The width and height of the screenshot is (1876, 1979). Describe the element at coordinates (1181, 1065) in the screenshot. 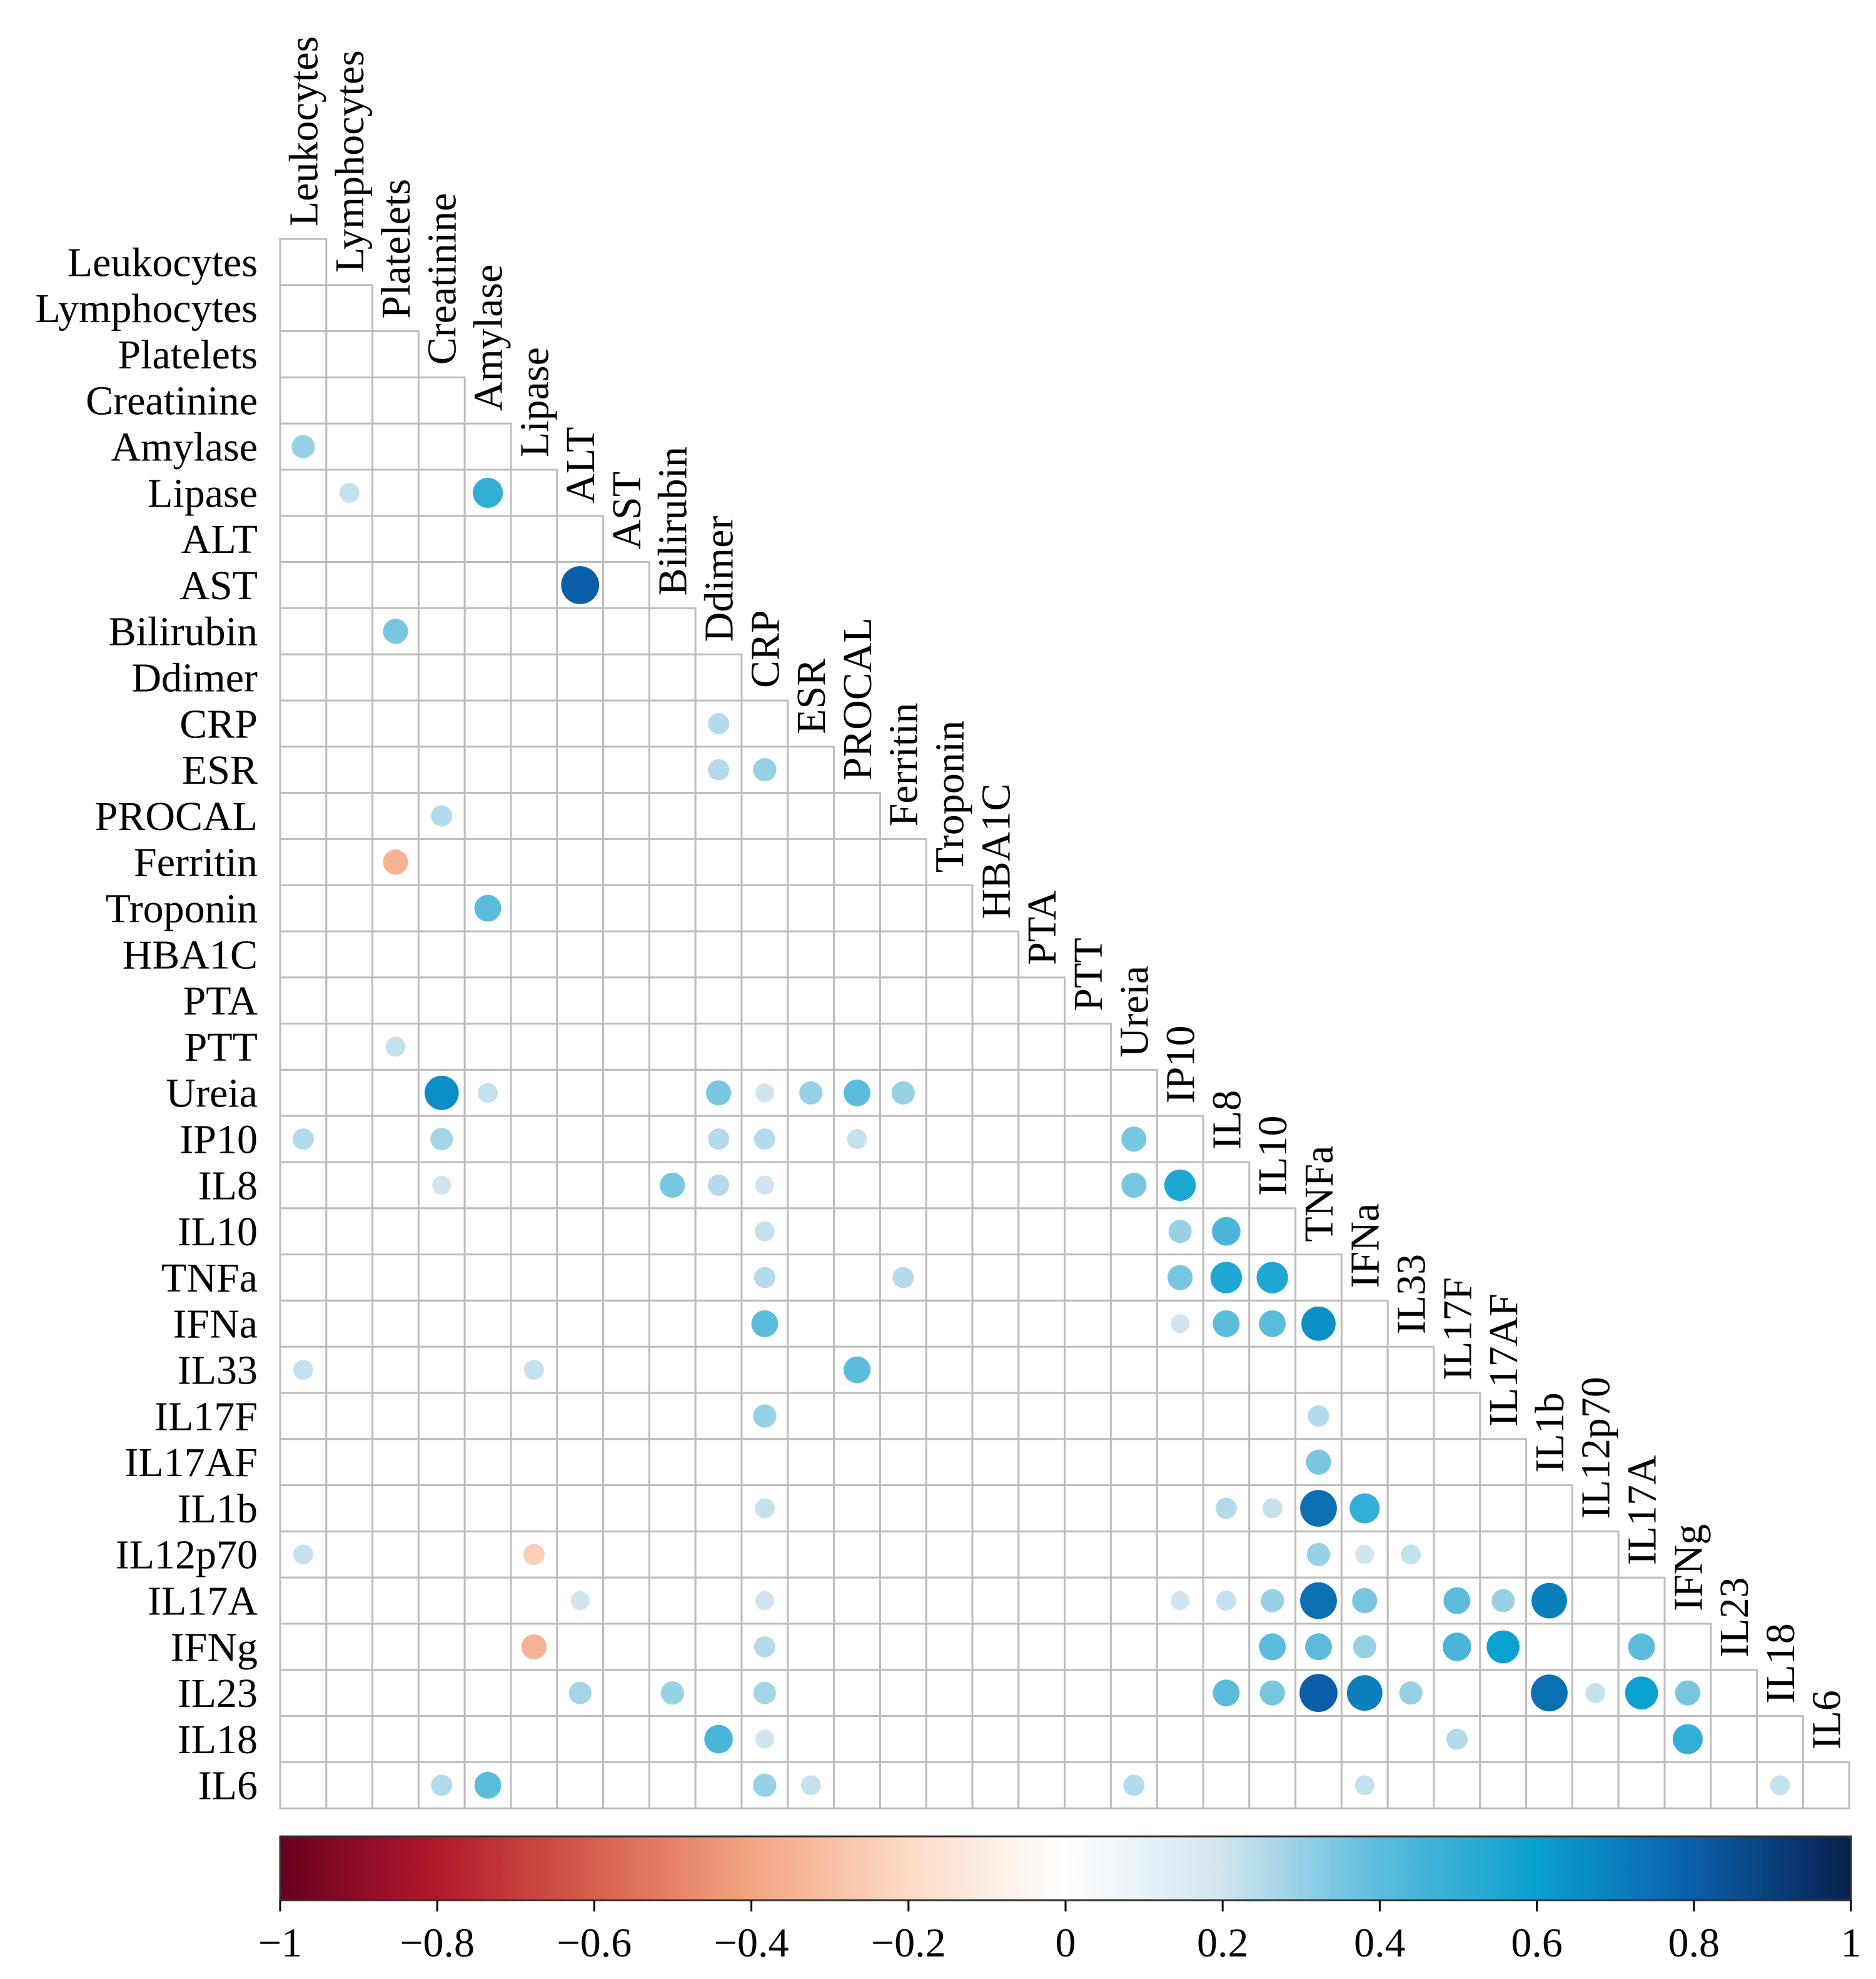

I see `column-label-ip10: IP10` at that location.